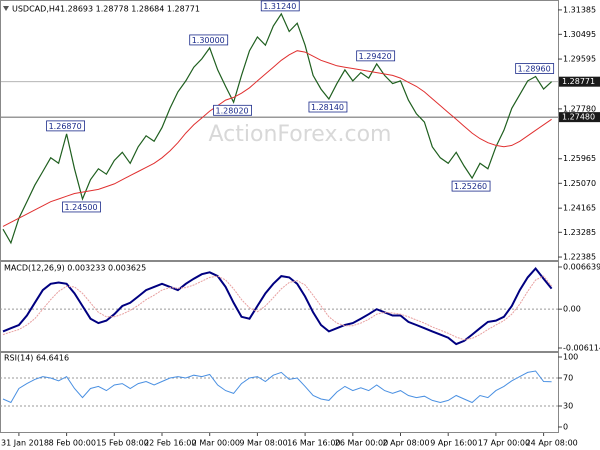 This screenshot has width=600, height=450. What do you see at coordinates (300, 134) in the screenshot?
I see `watermark: ActionForex.com` at bounding box center [300, 134].